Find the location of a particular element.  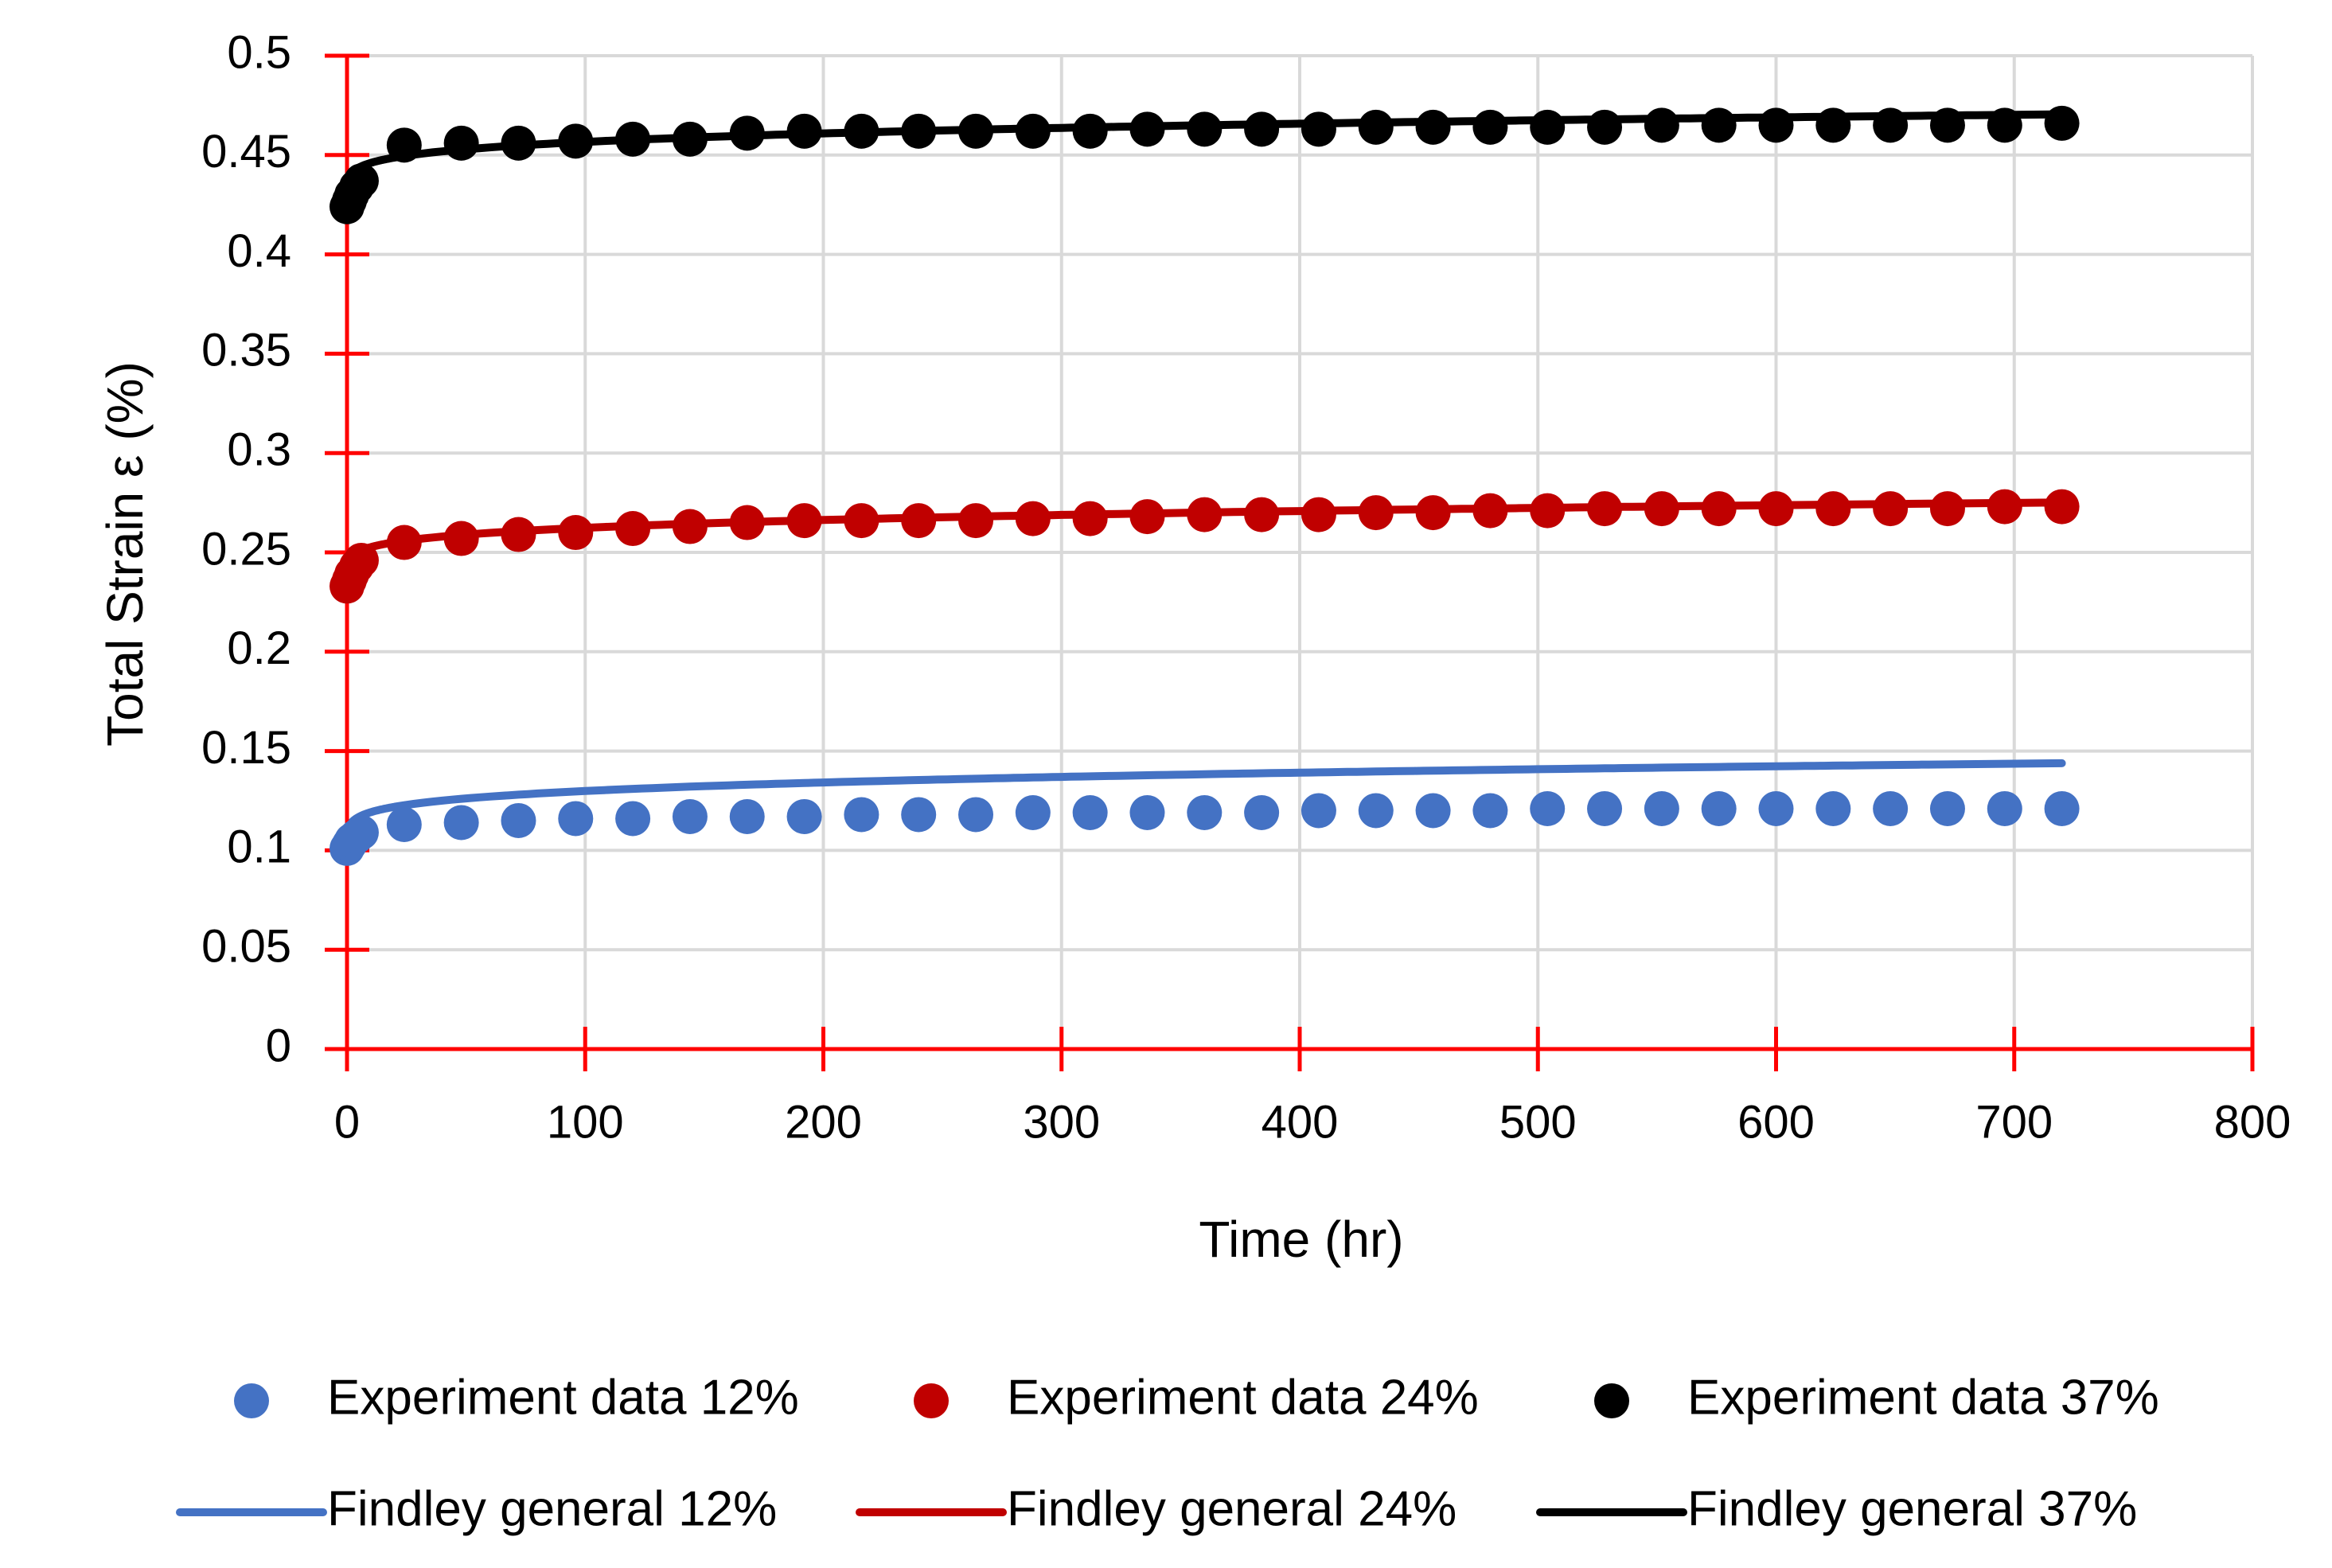

legend-item-experiment-data-24: Experiment data 24% is located at coordinates (1196, 1397).